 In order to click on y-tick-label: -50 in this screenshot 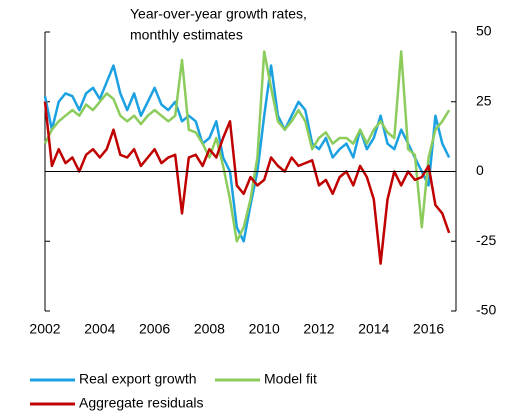, I will do `click(486, 310)`.